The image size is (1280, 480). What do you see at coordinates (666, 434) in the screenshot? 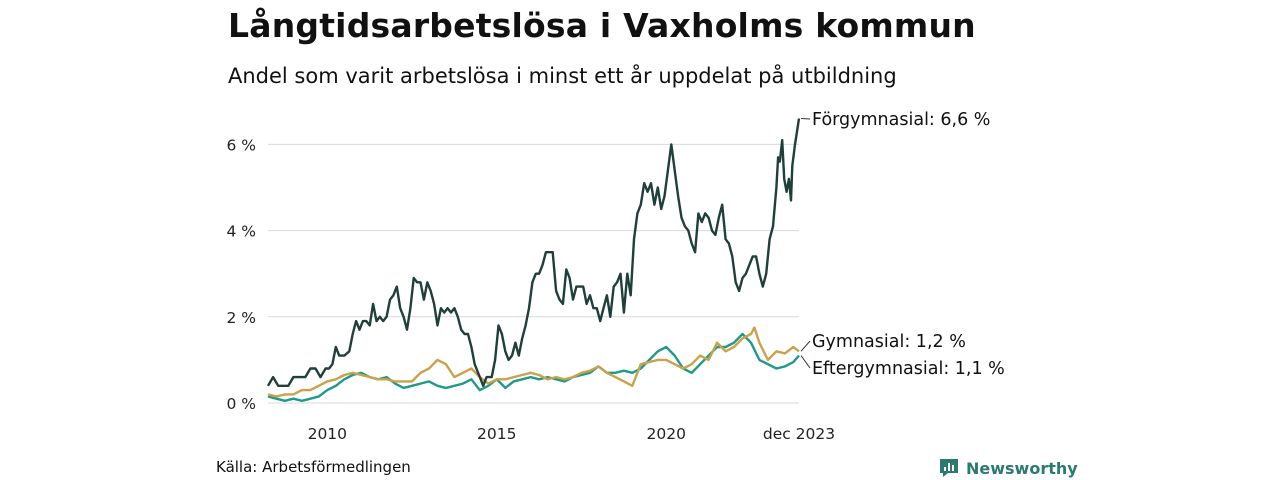
I see `x-tick-label: 2020` at bounding box center [666, 434].